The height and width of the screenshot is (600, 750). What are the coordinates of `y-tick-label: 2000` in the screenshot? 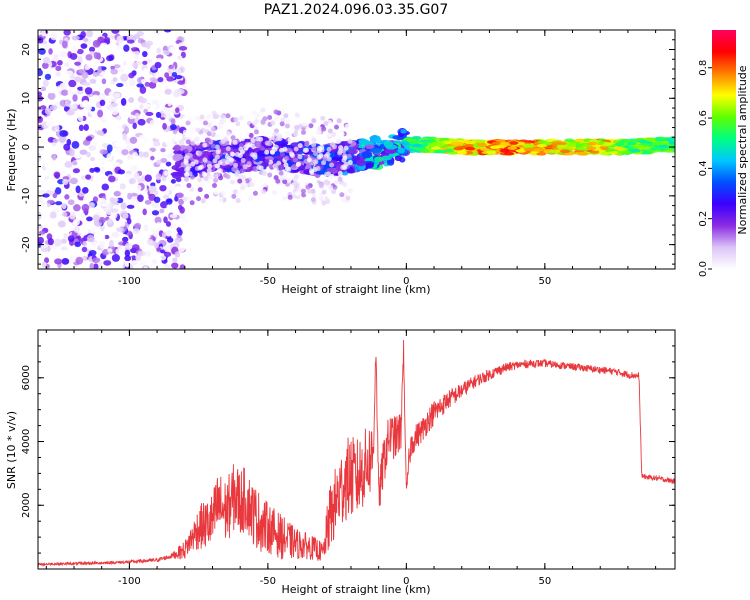 It's located at (26, 505).